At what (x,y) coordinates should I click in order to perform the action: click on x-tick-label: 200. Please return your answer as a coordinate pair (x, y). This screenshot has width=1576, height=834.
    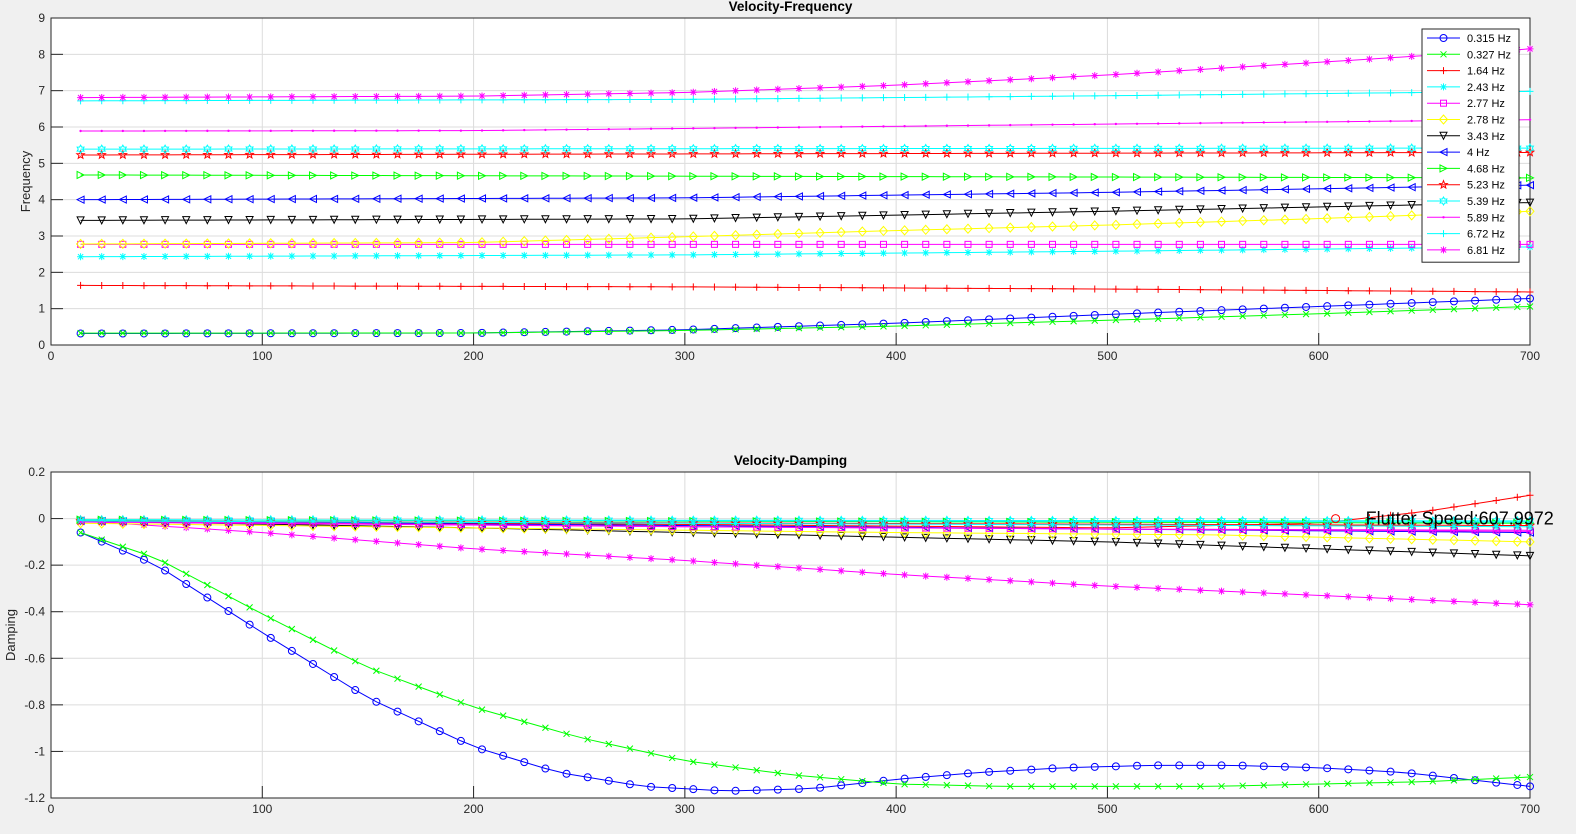
    Looking at the image, I should click on (474, 356).